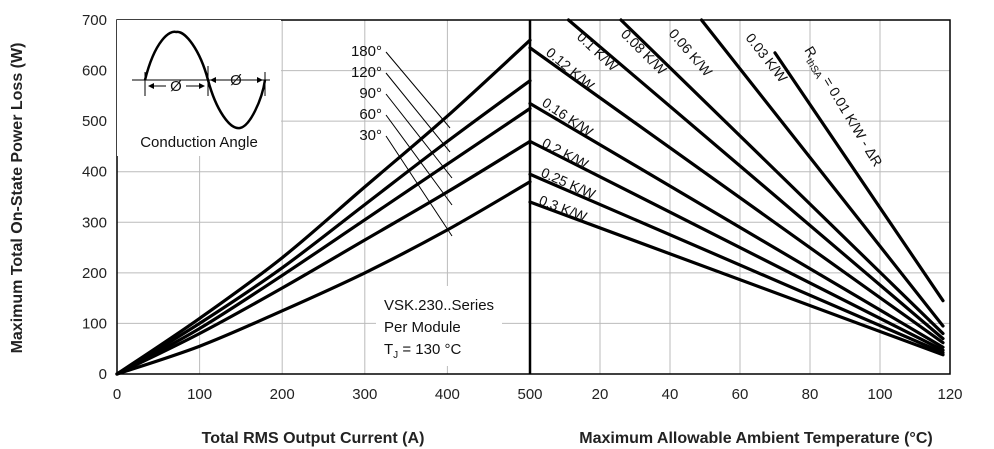  Describe the element at coordinates (199, 394) in the screenshot. I see `x-tick-left-100: 100` at that location.